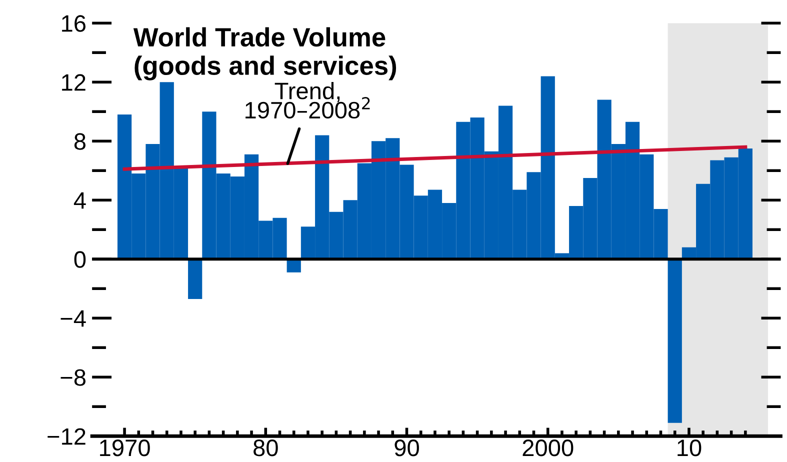  Describe the element at coordinates (80, 141) in the screenshot. I see `y-tick-label: 8` at that location.